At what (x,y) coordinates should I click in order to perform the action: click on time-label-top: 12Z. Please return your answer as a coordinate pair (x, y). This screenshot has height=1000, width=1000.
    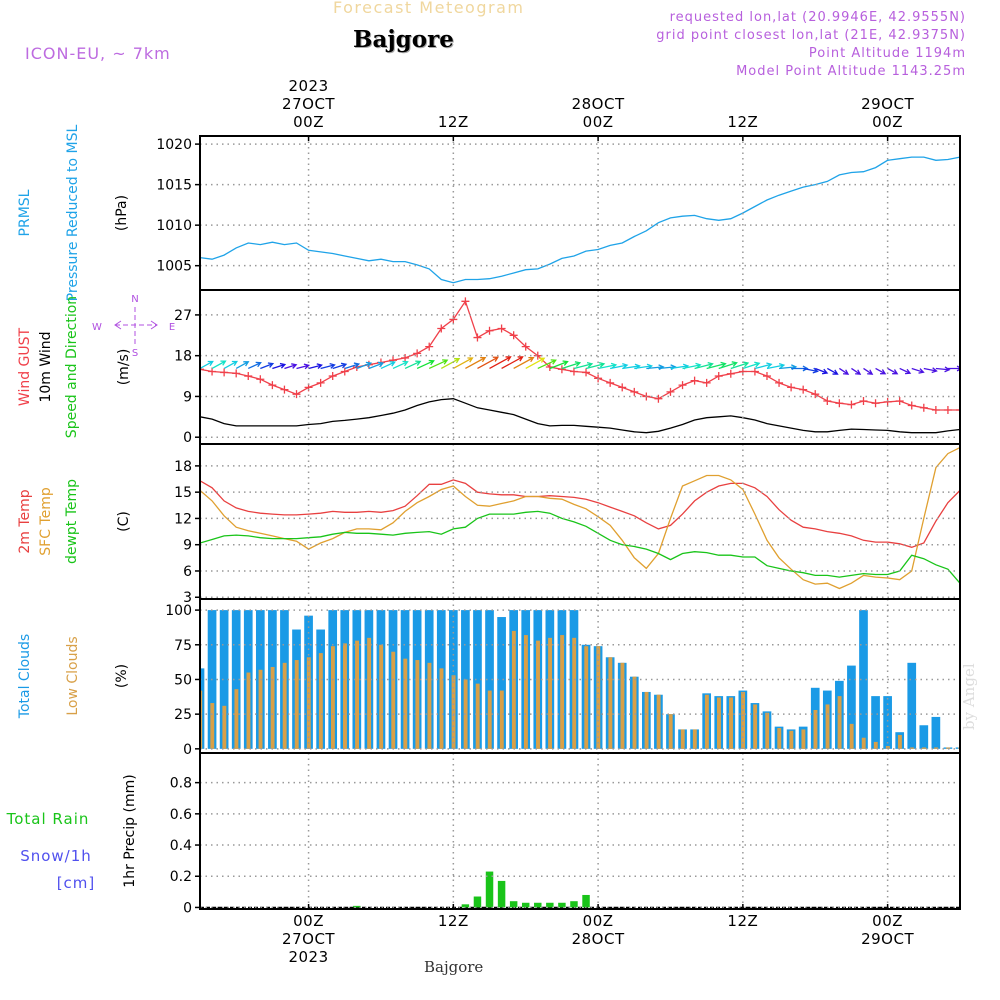
    Looking at the image, I should click on (453, 122).